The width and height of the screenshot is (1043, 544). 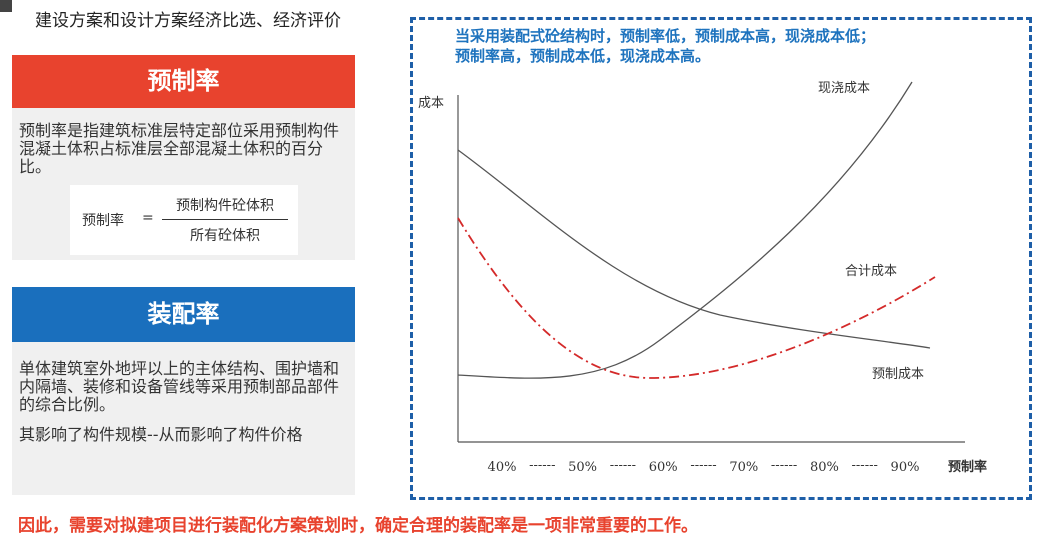 What do you see at coordinates (898, 374) in the screenshot?
I see `curve-label: 预制成本` at bounding box center [898, 374].